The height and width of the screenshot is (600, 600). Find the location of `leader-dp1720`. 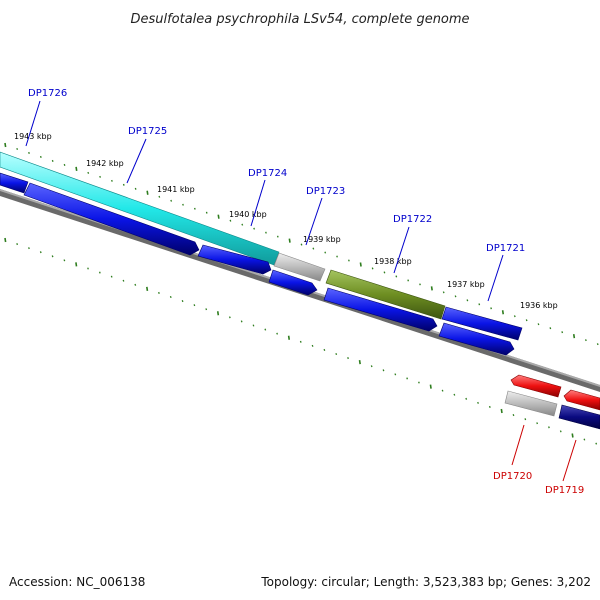

leader-dp1720 is located at coordinates (518, 445).